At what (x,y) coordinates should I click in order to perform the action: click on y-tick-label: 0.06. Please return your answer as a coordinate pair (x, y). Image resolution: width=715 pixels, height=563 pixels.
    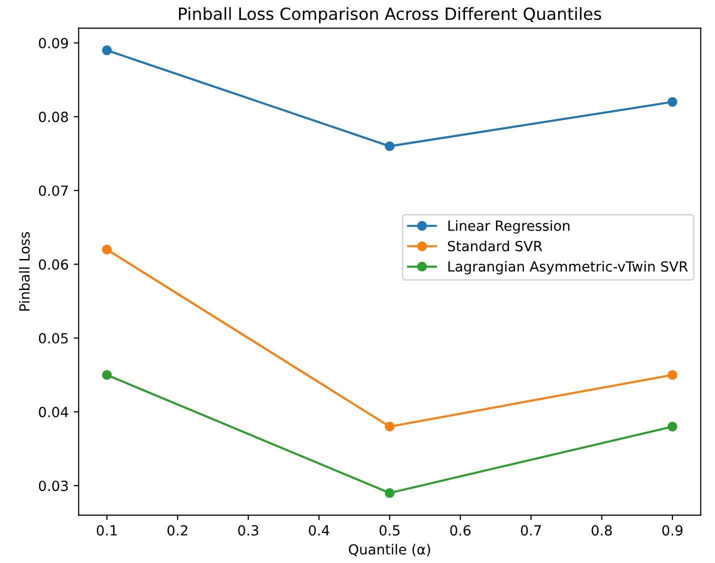
    Looking at the image, I should click on (53, 264).